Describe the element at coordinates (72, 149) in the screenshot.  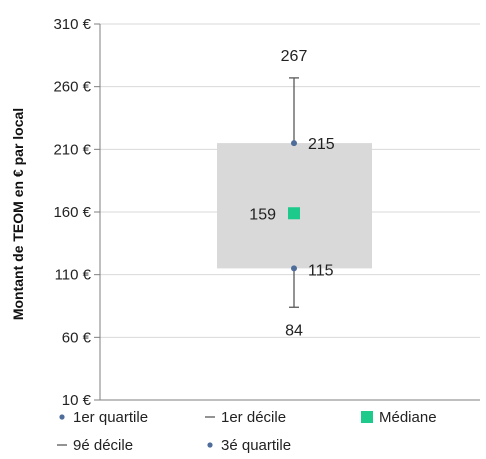
I see `y-tick-label: 210 €` at that location.